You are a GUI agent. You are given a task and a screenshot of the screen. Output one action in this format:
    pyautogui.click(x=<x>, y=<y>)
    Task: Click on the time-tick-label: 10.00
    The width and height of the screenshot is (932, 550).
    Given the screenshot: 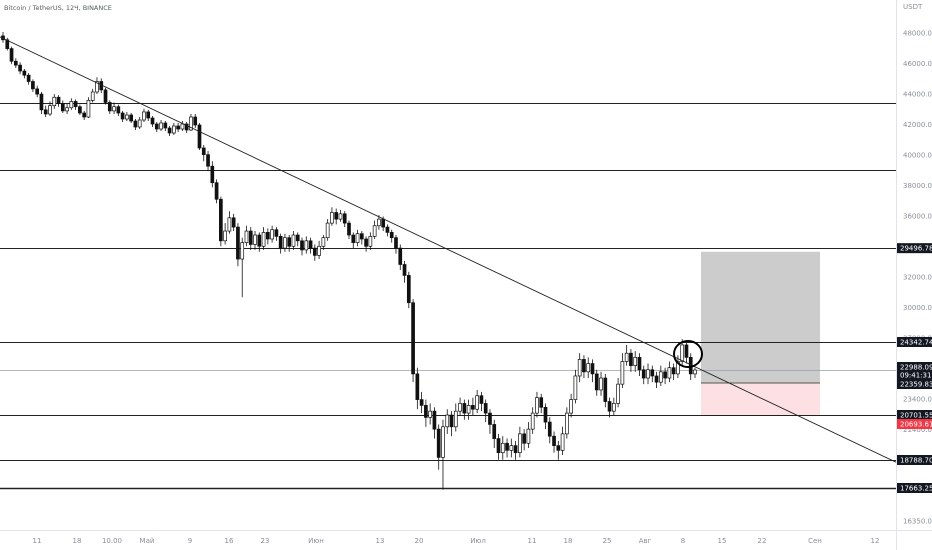 What is the action you would take?
    pyautogui.click(x=112, y=541)
    